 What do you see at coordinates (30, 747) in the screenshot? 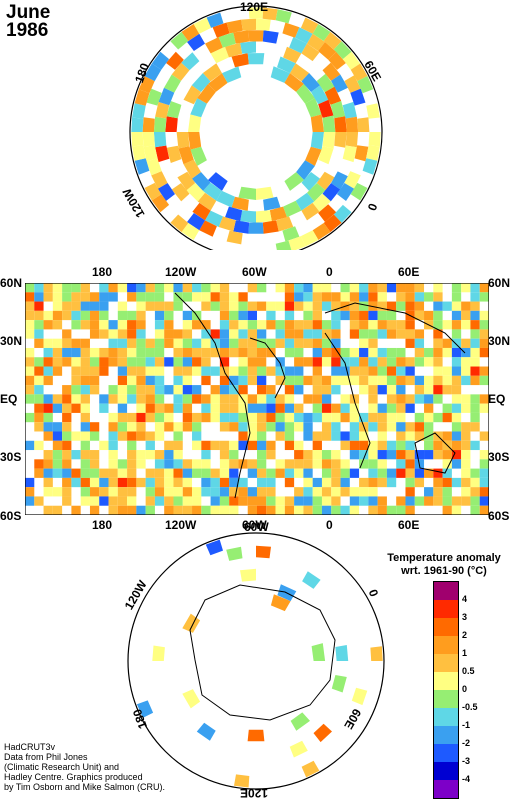
I see `credit-line-1: HadCRUT3v` at bounding box center [30, 747].